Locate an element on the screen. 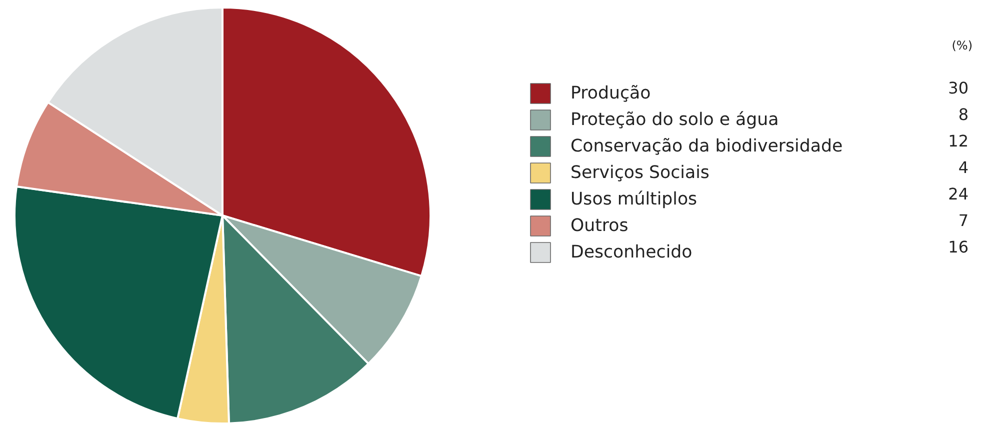 This screenshot has width=1000, height=430. legend-label: Conservação da biodiversidade is located at coordinates (706, 146).